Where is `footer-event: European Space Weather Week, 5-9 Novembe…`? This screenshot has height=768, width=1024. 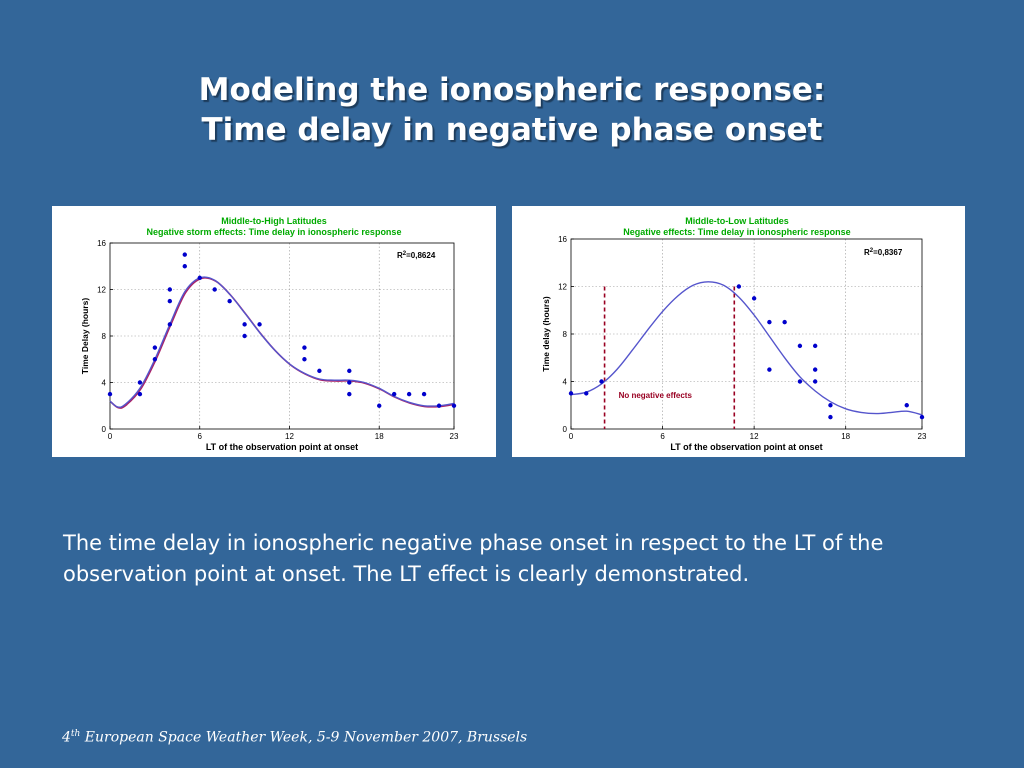 footer-event: European Space Weather Week, 5-9 Novembe… is located at coordinates (304, 737).